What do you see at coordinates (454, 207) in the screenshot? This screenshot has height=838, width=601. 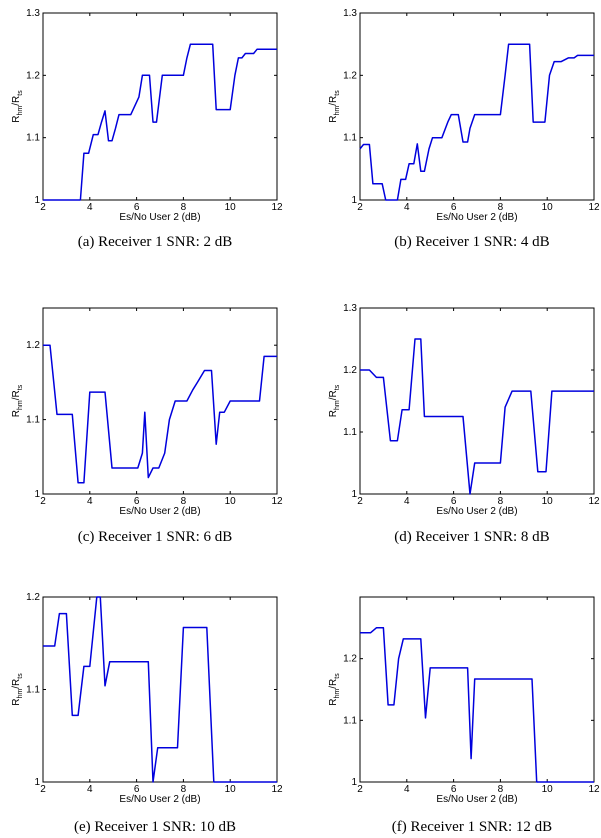 I see `panel-b-xtick-label: 6` at bounding box center [454, 207].